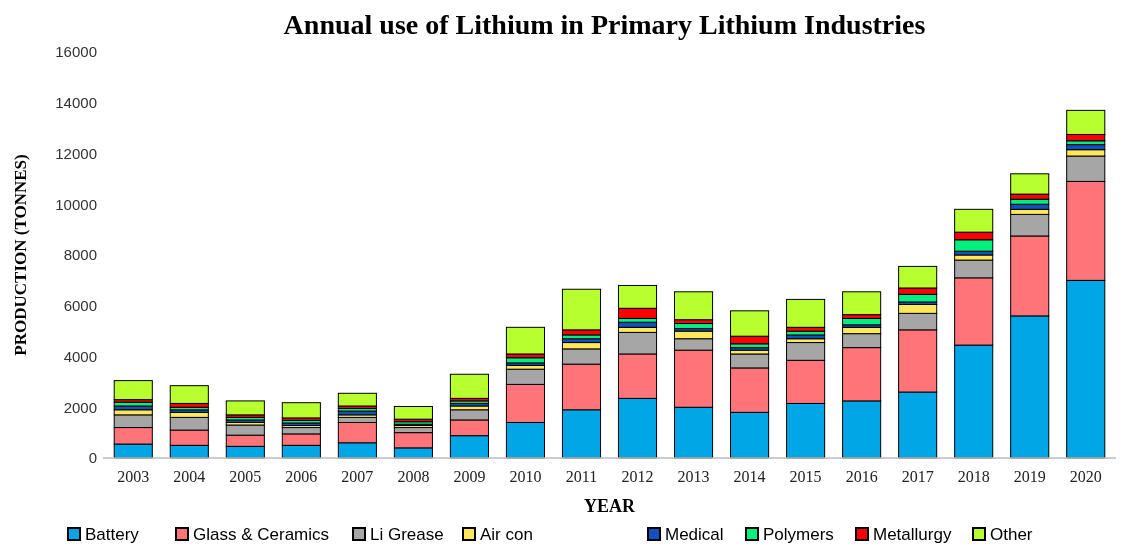 Image resolution: width=1129 pixels, height=558 pixels. I want to click on x-tick-label: 2006, so click(301, 476).